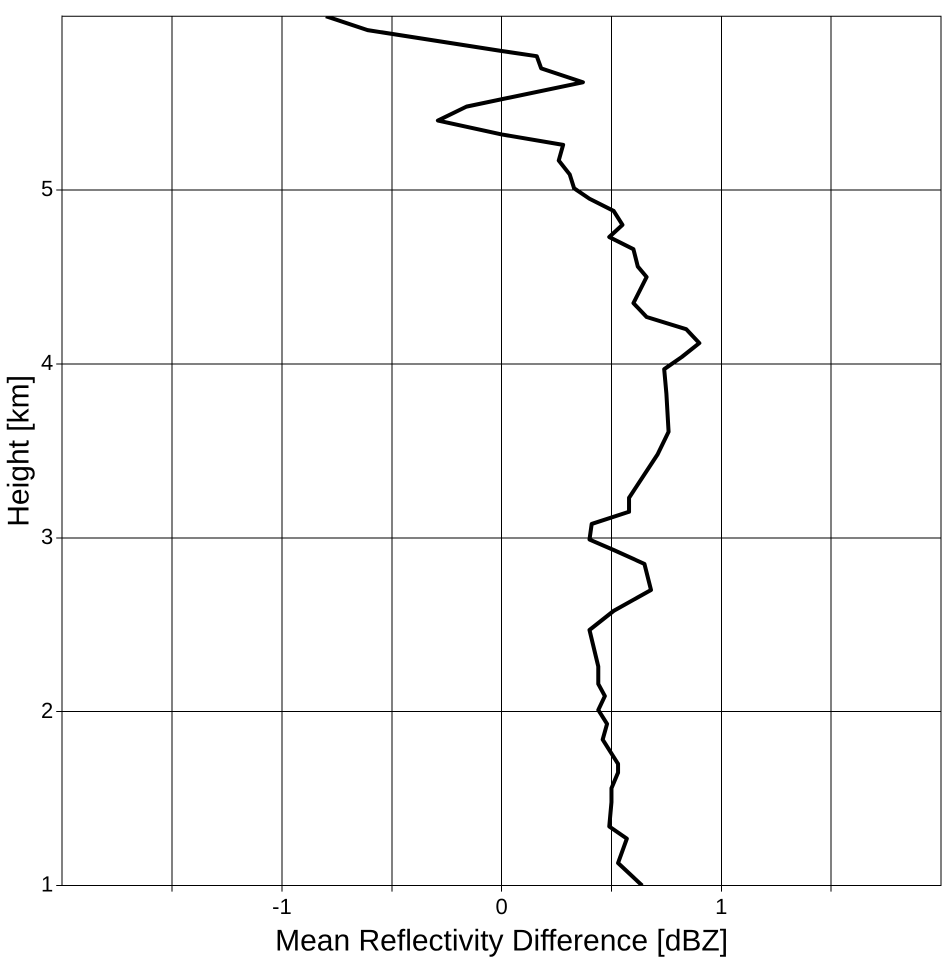 The width and height of the screenshot is (943, 962). What do you see at coordinates (47, 710) in the screenshot?
I see `y-tick-label: 2` at bounding box center [47, 710].